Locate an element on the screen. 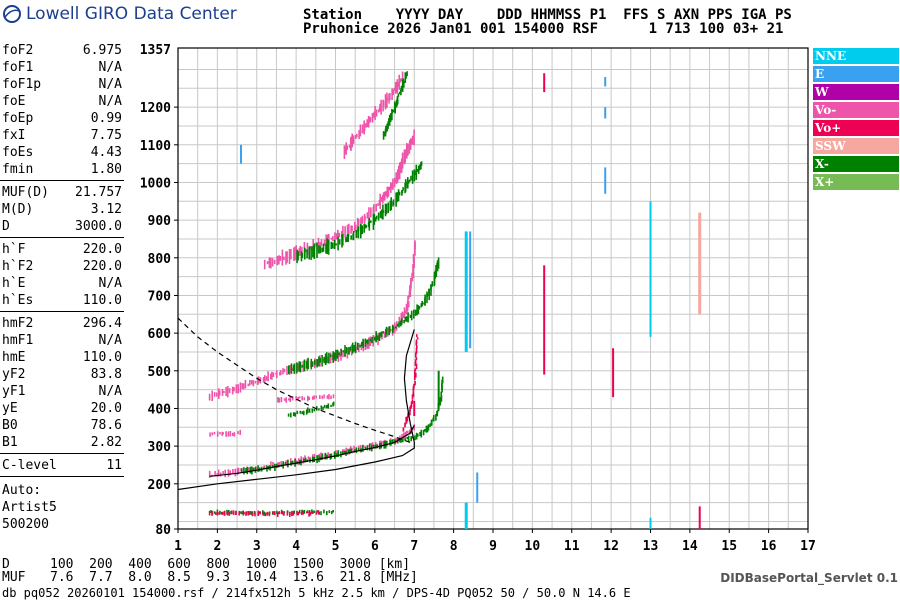 Image resolution: width=900 pixels, height=600 pixels. distance-label: D is located at coordinates (6, 564).